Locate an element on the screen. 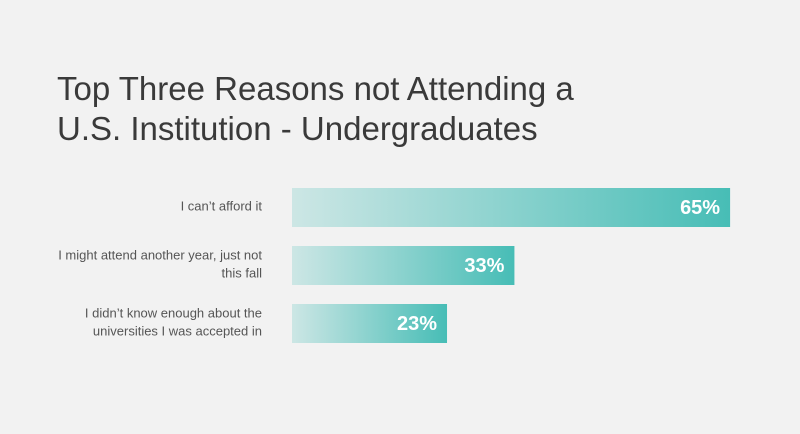 This screenshot has width=800, height=434. value-label: 33% is located at coordinates (484, 266).